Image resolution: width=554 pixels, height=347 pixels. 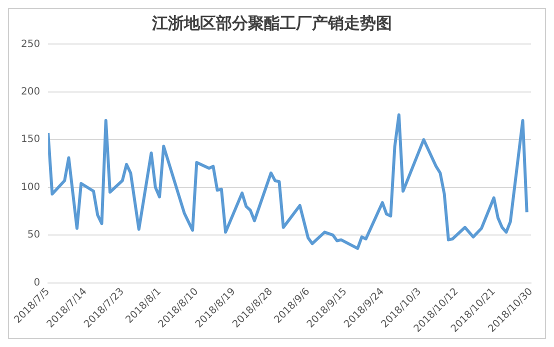 I want to click on y-tick-label: 150, so click(x=30, y=140).